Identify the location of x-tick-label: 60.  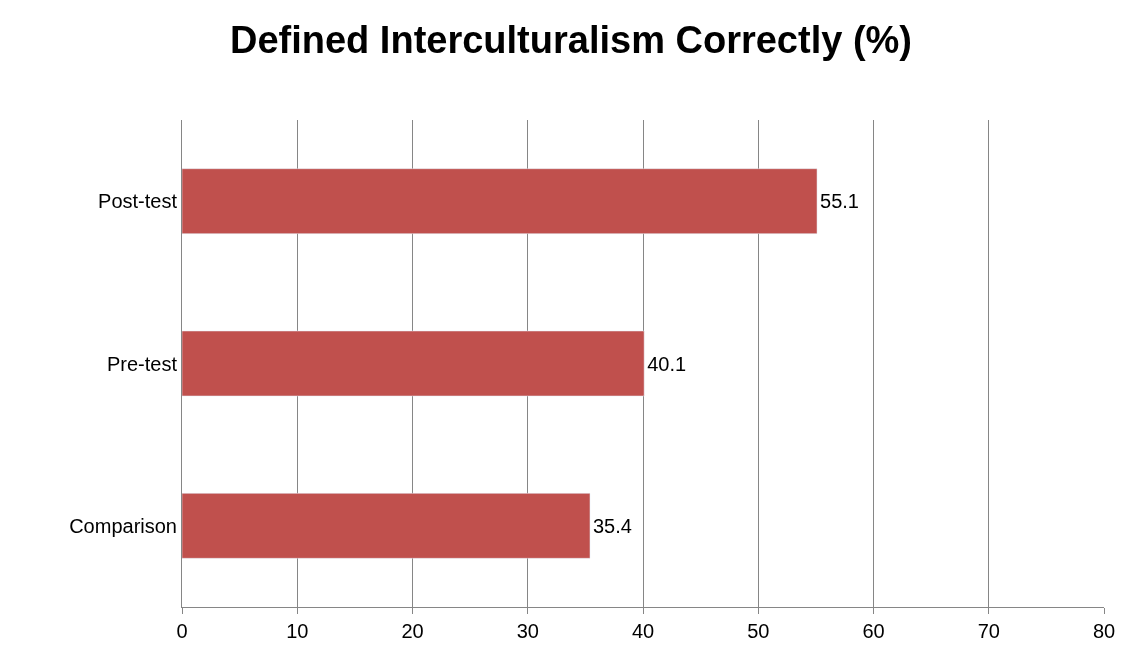
(873, 631).